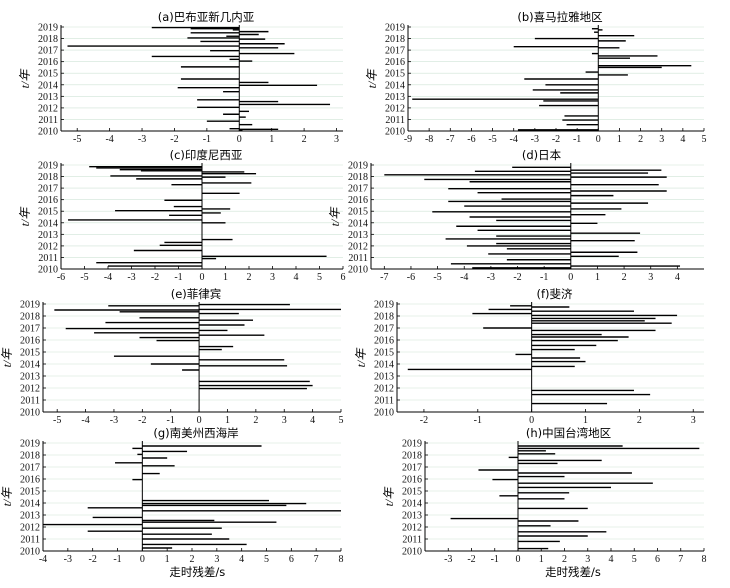 This screenshot has width=730, height=588. Describe the element at coordinates (429, 139) in the screenshot. I see `x-tick-label: -8` at that location.